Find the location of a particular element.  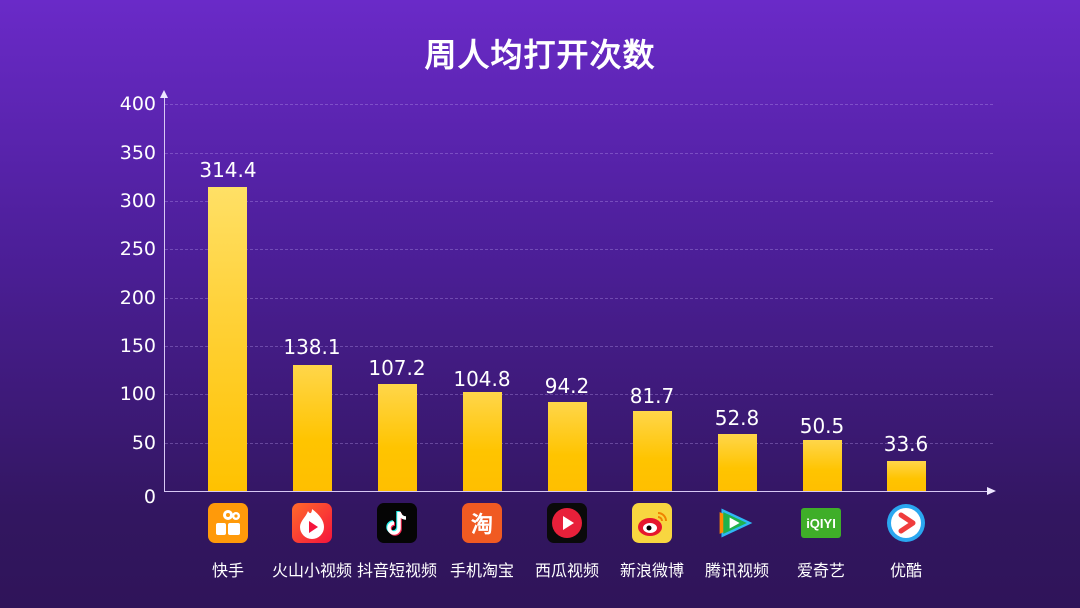

bar-value-label: 104.8 is located at coordinates (482, 379).